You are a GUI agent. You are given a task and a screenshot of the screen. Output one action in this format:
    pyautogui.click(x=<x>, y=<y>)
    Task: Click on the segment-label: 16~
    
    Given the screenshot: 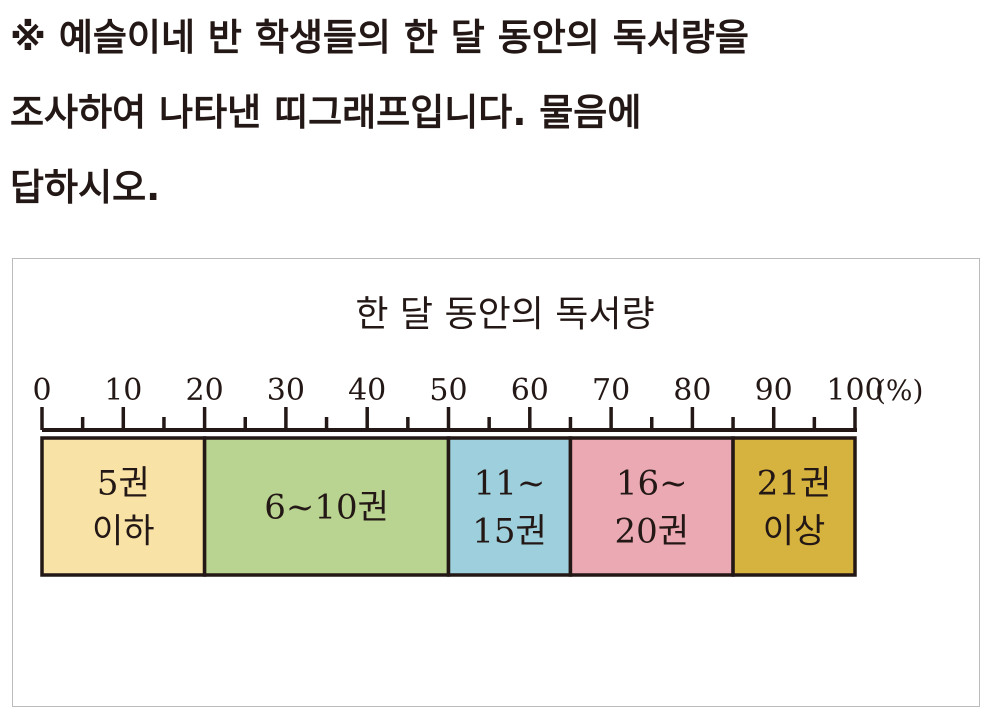 What is the action you would take?
    pyautogui.click(x=652, y=484)
    